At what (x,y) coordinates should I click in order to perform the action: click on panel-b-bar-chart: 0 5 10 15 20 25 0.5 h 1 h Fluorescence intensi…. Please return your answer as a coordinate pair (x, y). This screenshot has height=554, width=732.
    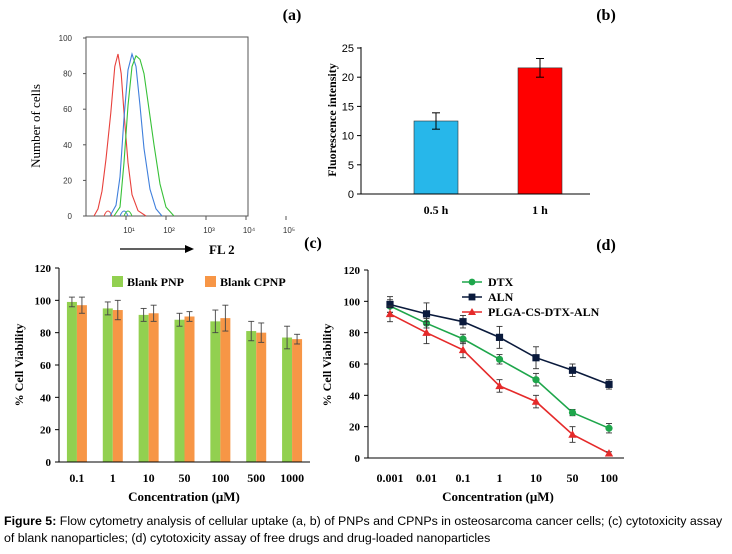
    Looking at the image, I should click on (457, 130).